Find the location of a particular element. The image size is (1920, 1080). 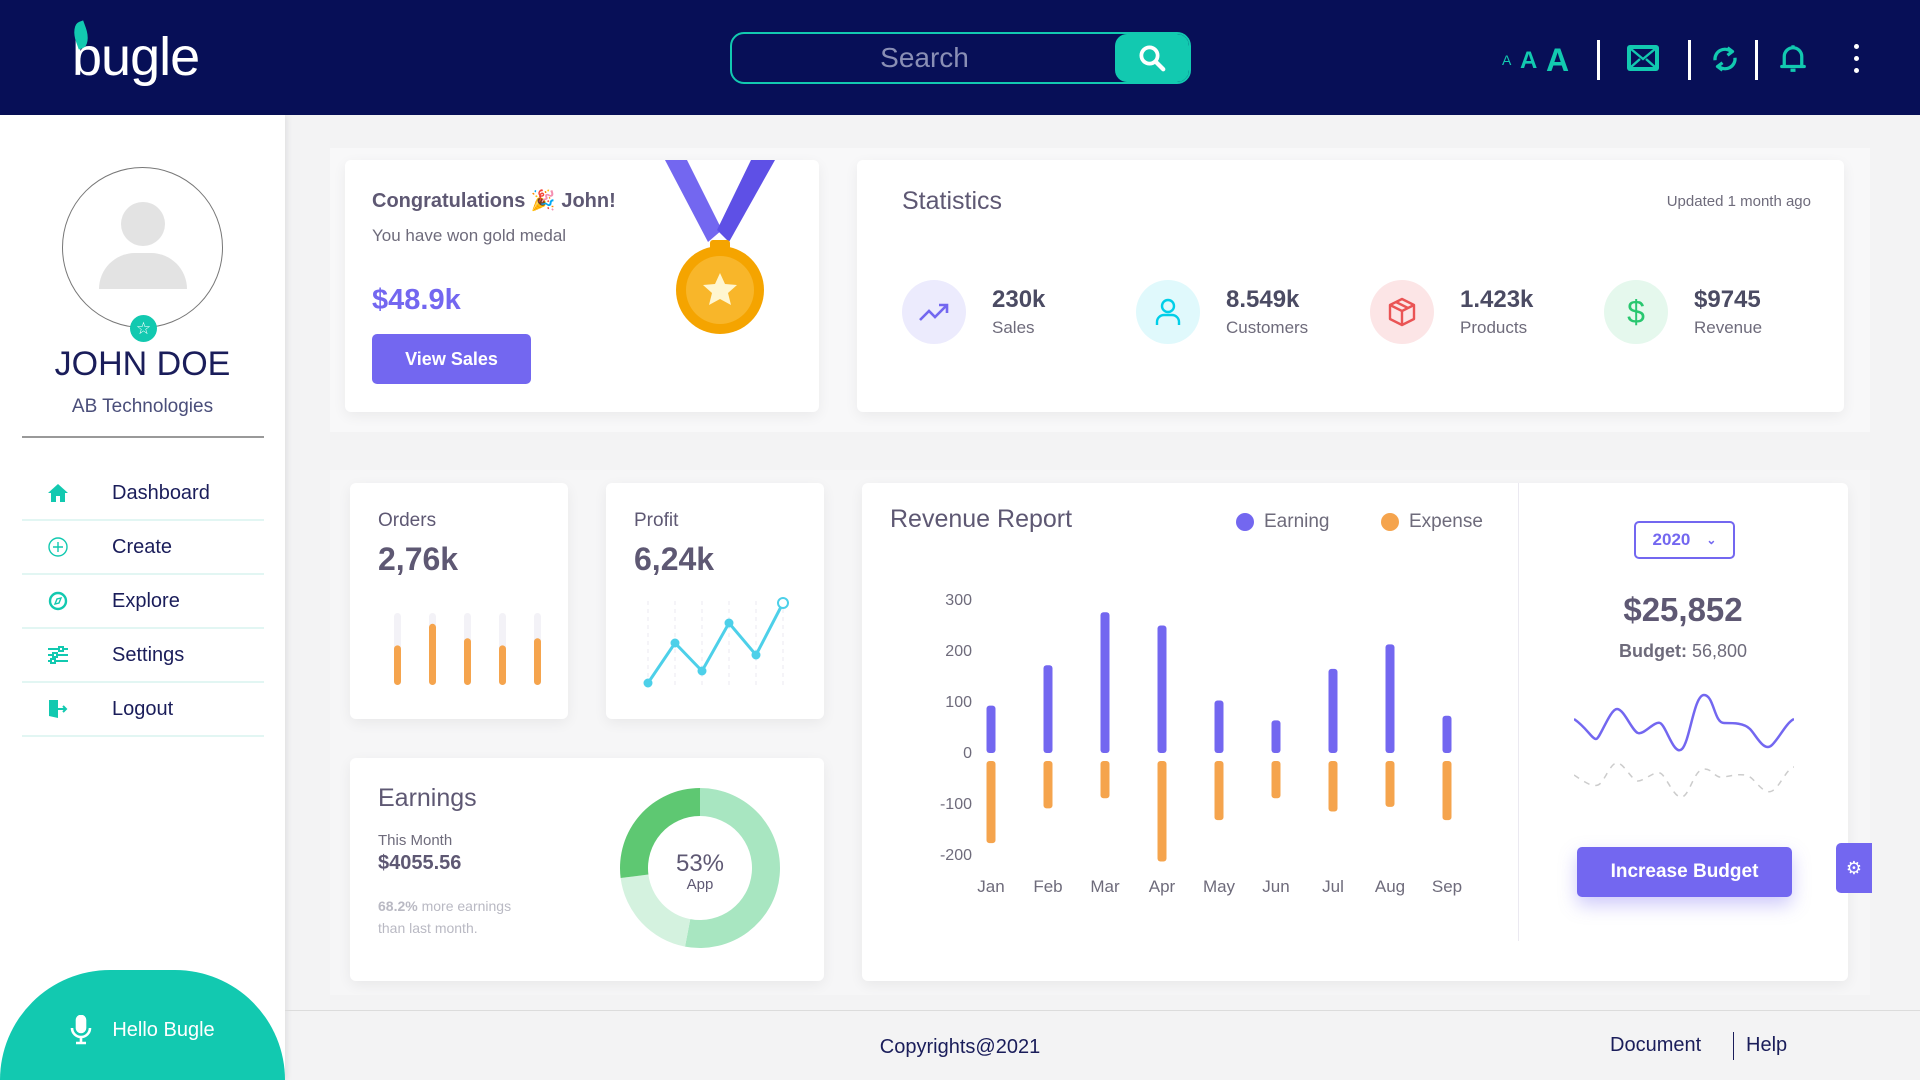

x-tick-label: Apr is located at coordinates (1162, 886).